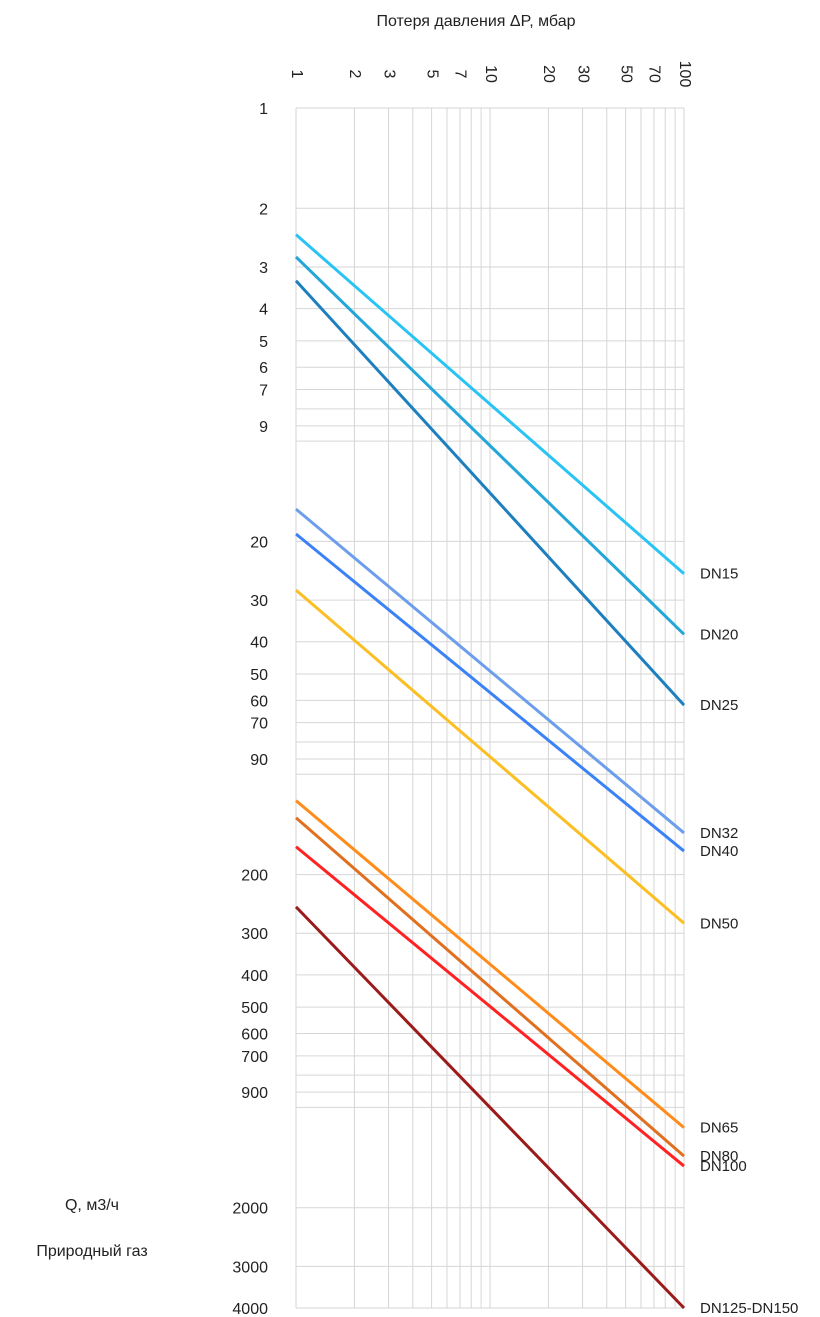  Describe the element at coordinates (259, 760) in the screenshot. I see `y-tick-label: 90` at that location.